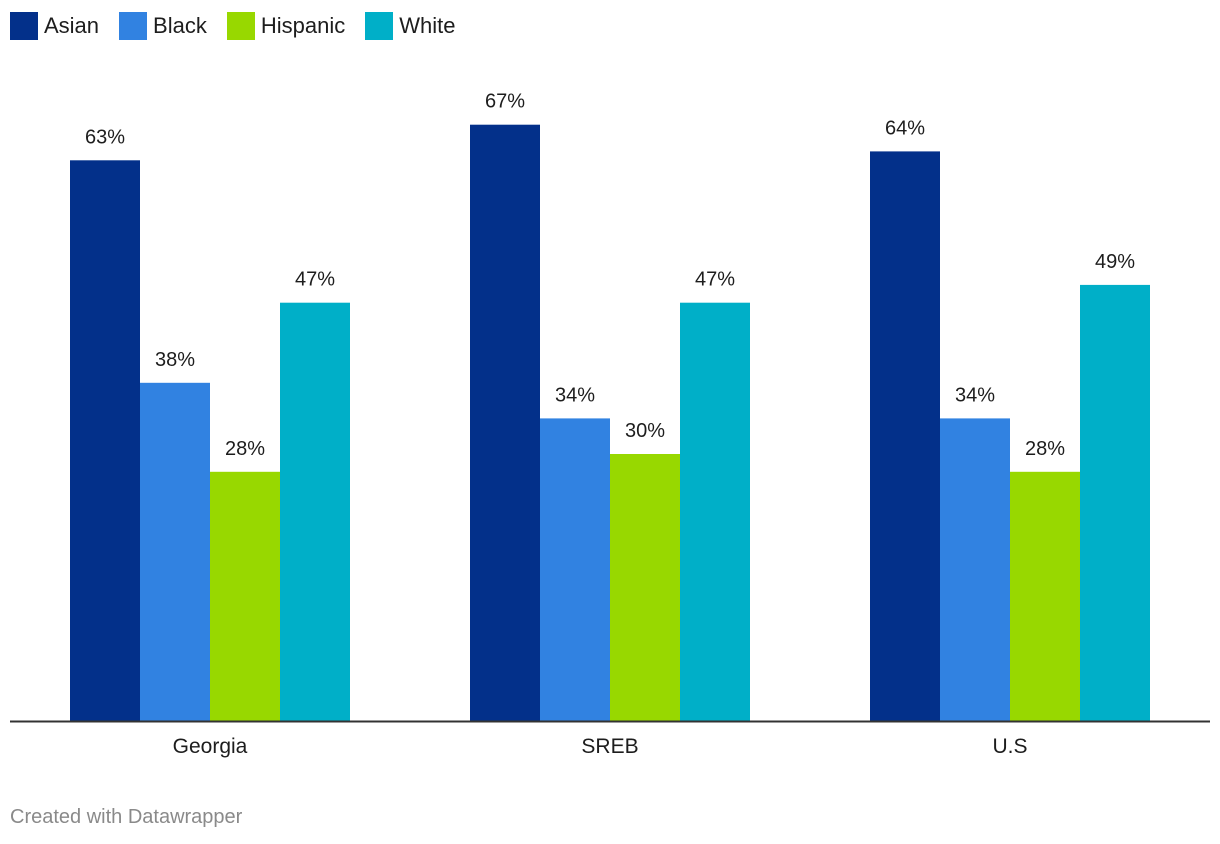  I want to click on credit-text: Created with Datawrapper, so click(126, 817).